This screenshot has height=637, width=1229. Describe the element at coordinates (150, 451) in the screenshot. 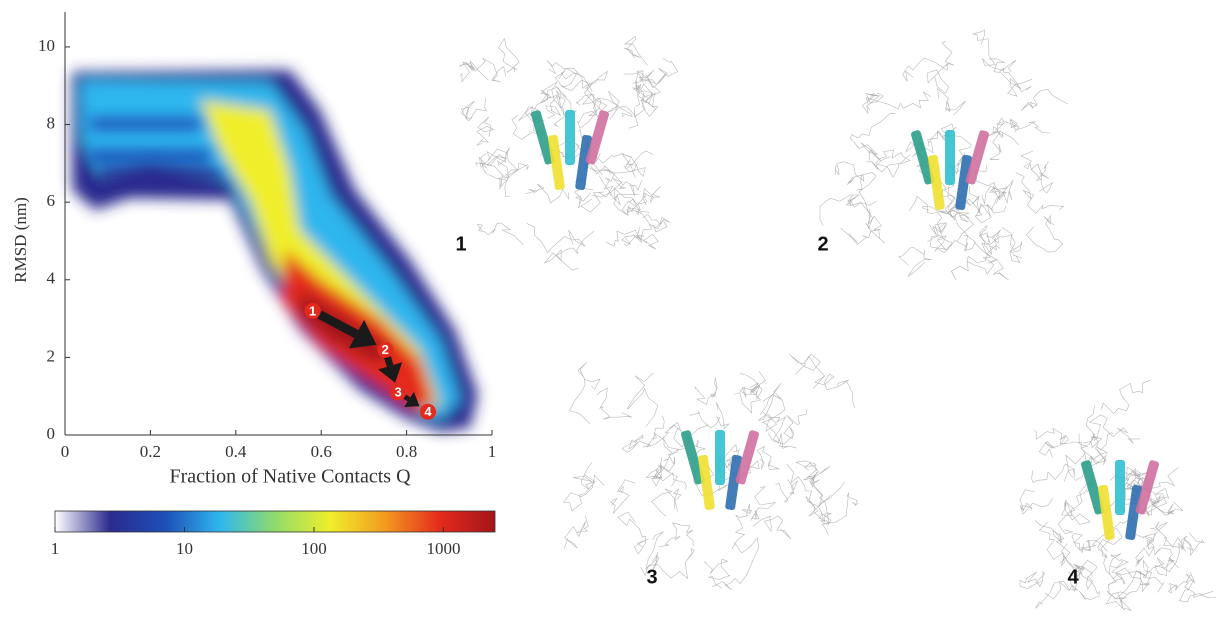

I see `x-tick-label: 0.2` at that location.